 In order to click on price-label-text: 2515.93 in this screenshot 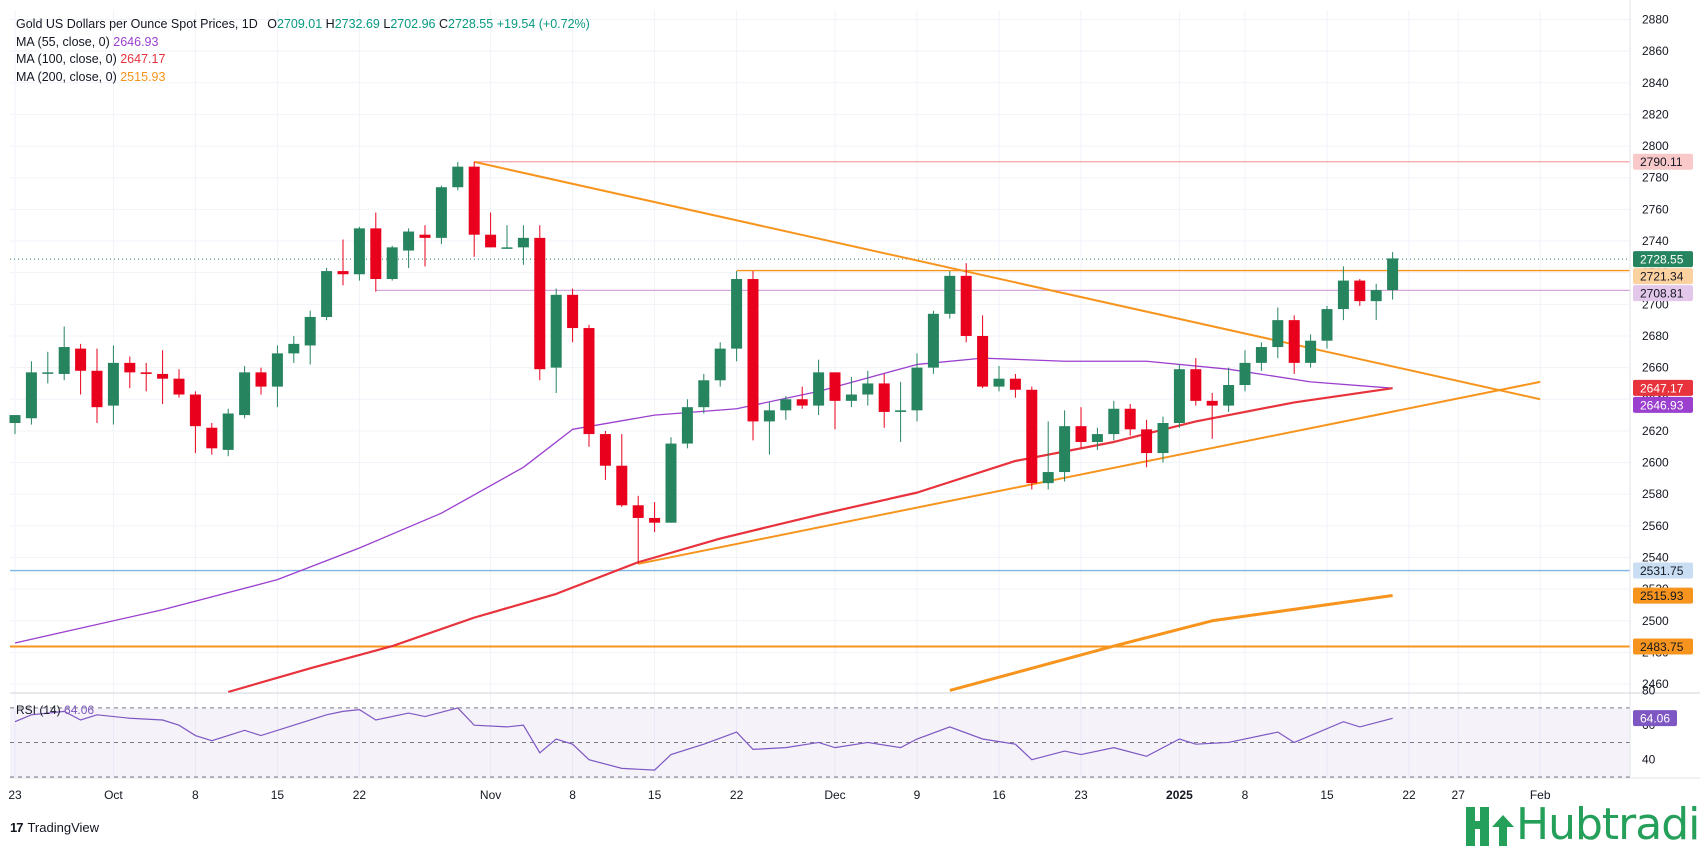, I will do `click(1662, 596)`.